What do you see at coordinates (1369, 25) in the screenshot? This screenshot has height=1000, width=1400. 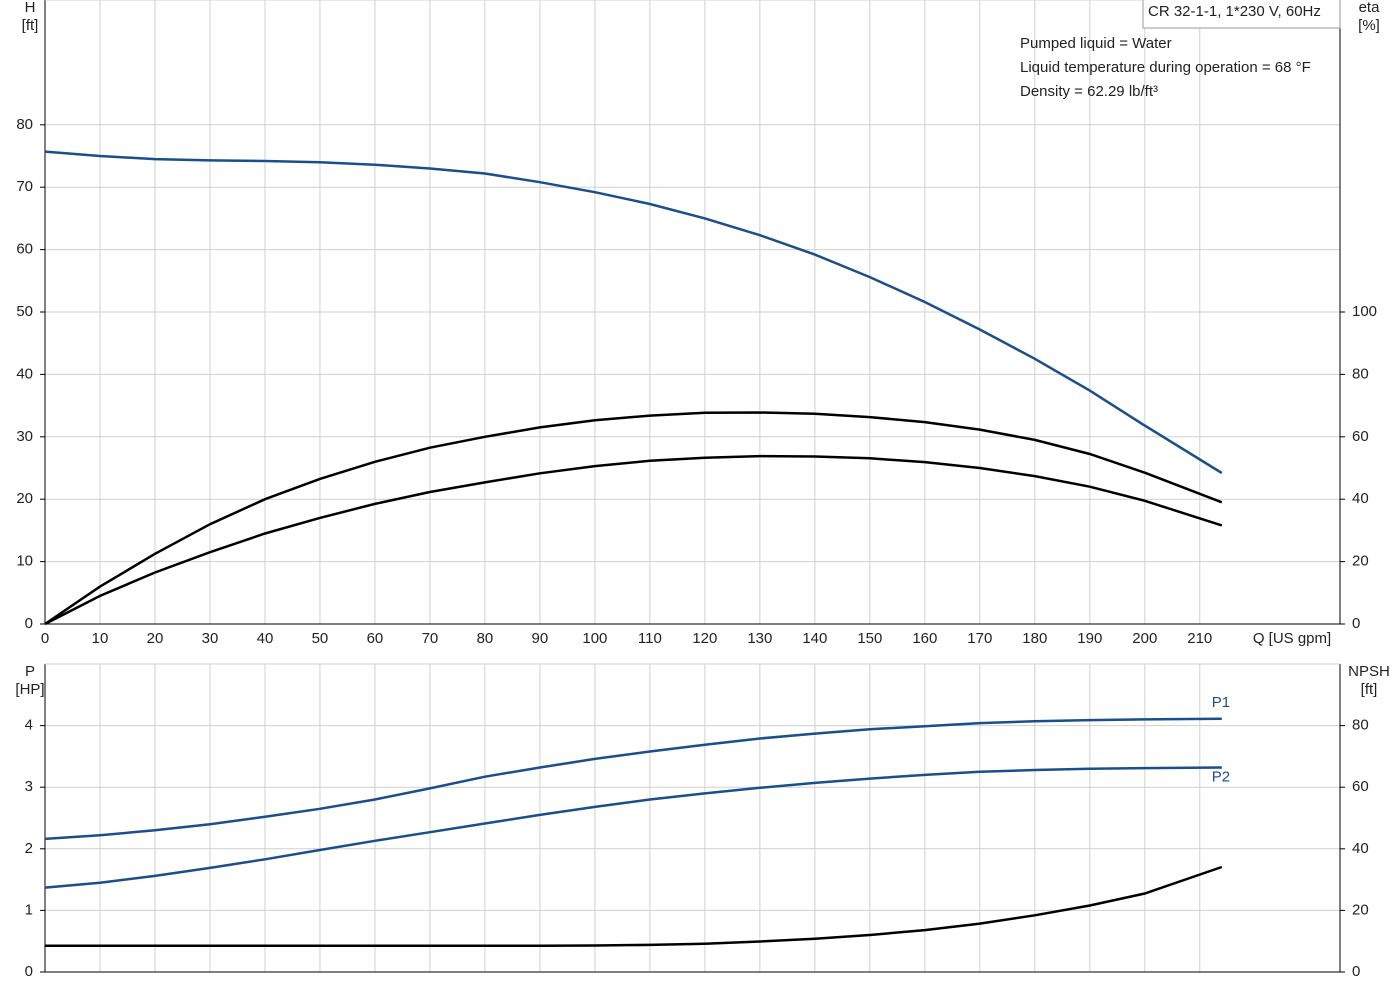 I see `y2-axis-label: [%]` at bounding box center [1369, 25].